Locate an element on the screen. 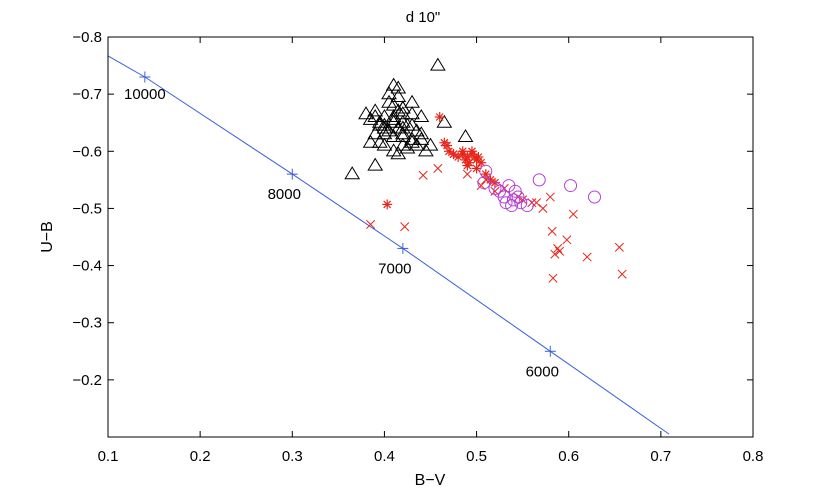 The width and height of the screenshot is (830, 494). x-tick-label: 0.3 is located at coordinates (292, 456).